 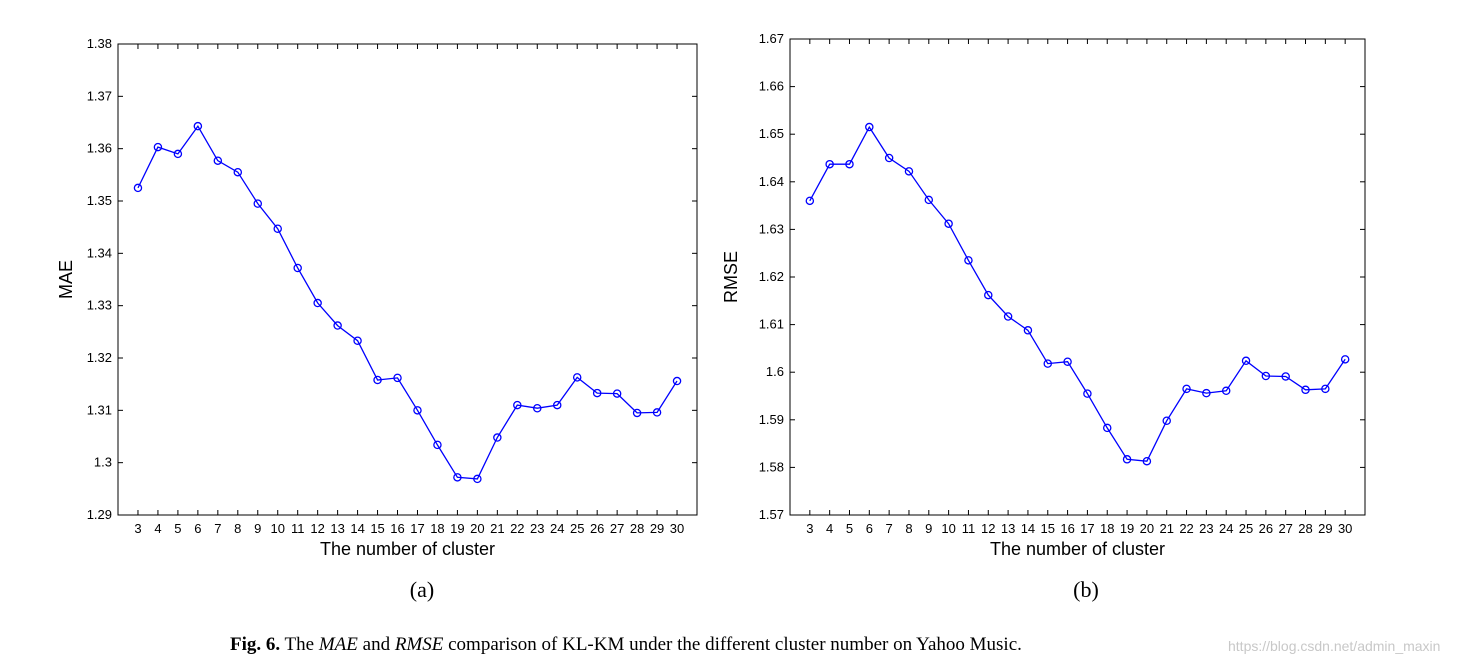 I want to click on y-tick-label: 1.31, so click(x=99, y=409).